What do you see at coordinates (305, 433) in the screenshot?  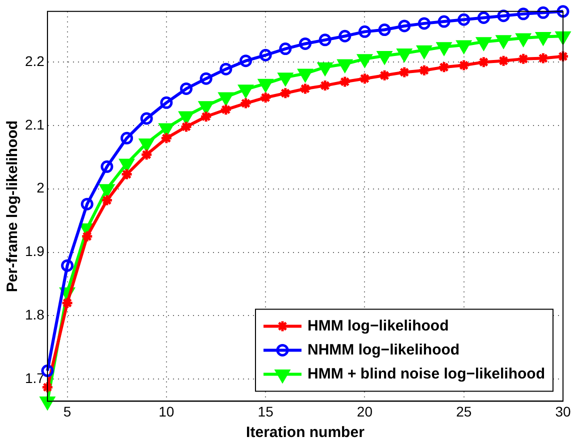 I see `x-axis-title: Iteration number` at bounding box center [305, 433].